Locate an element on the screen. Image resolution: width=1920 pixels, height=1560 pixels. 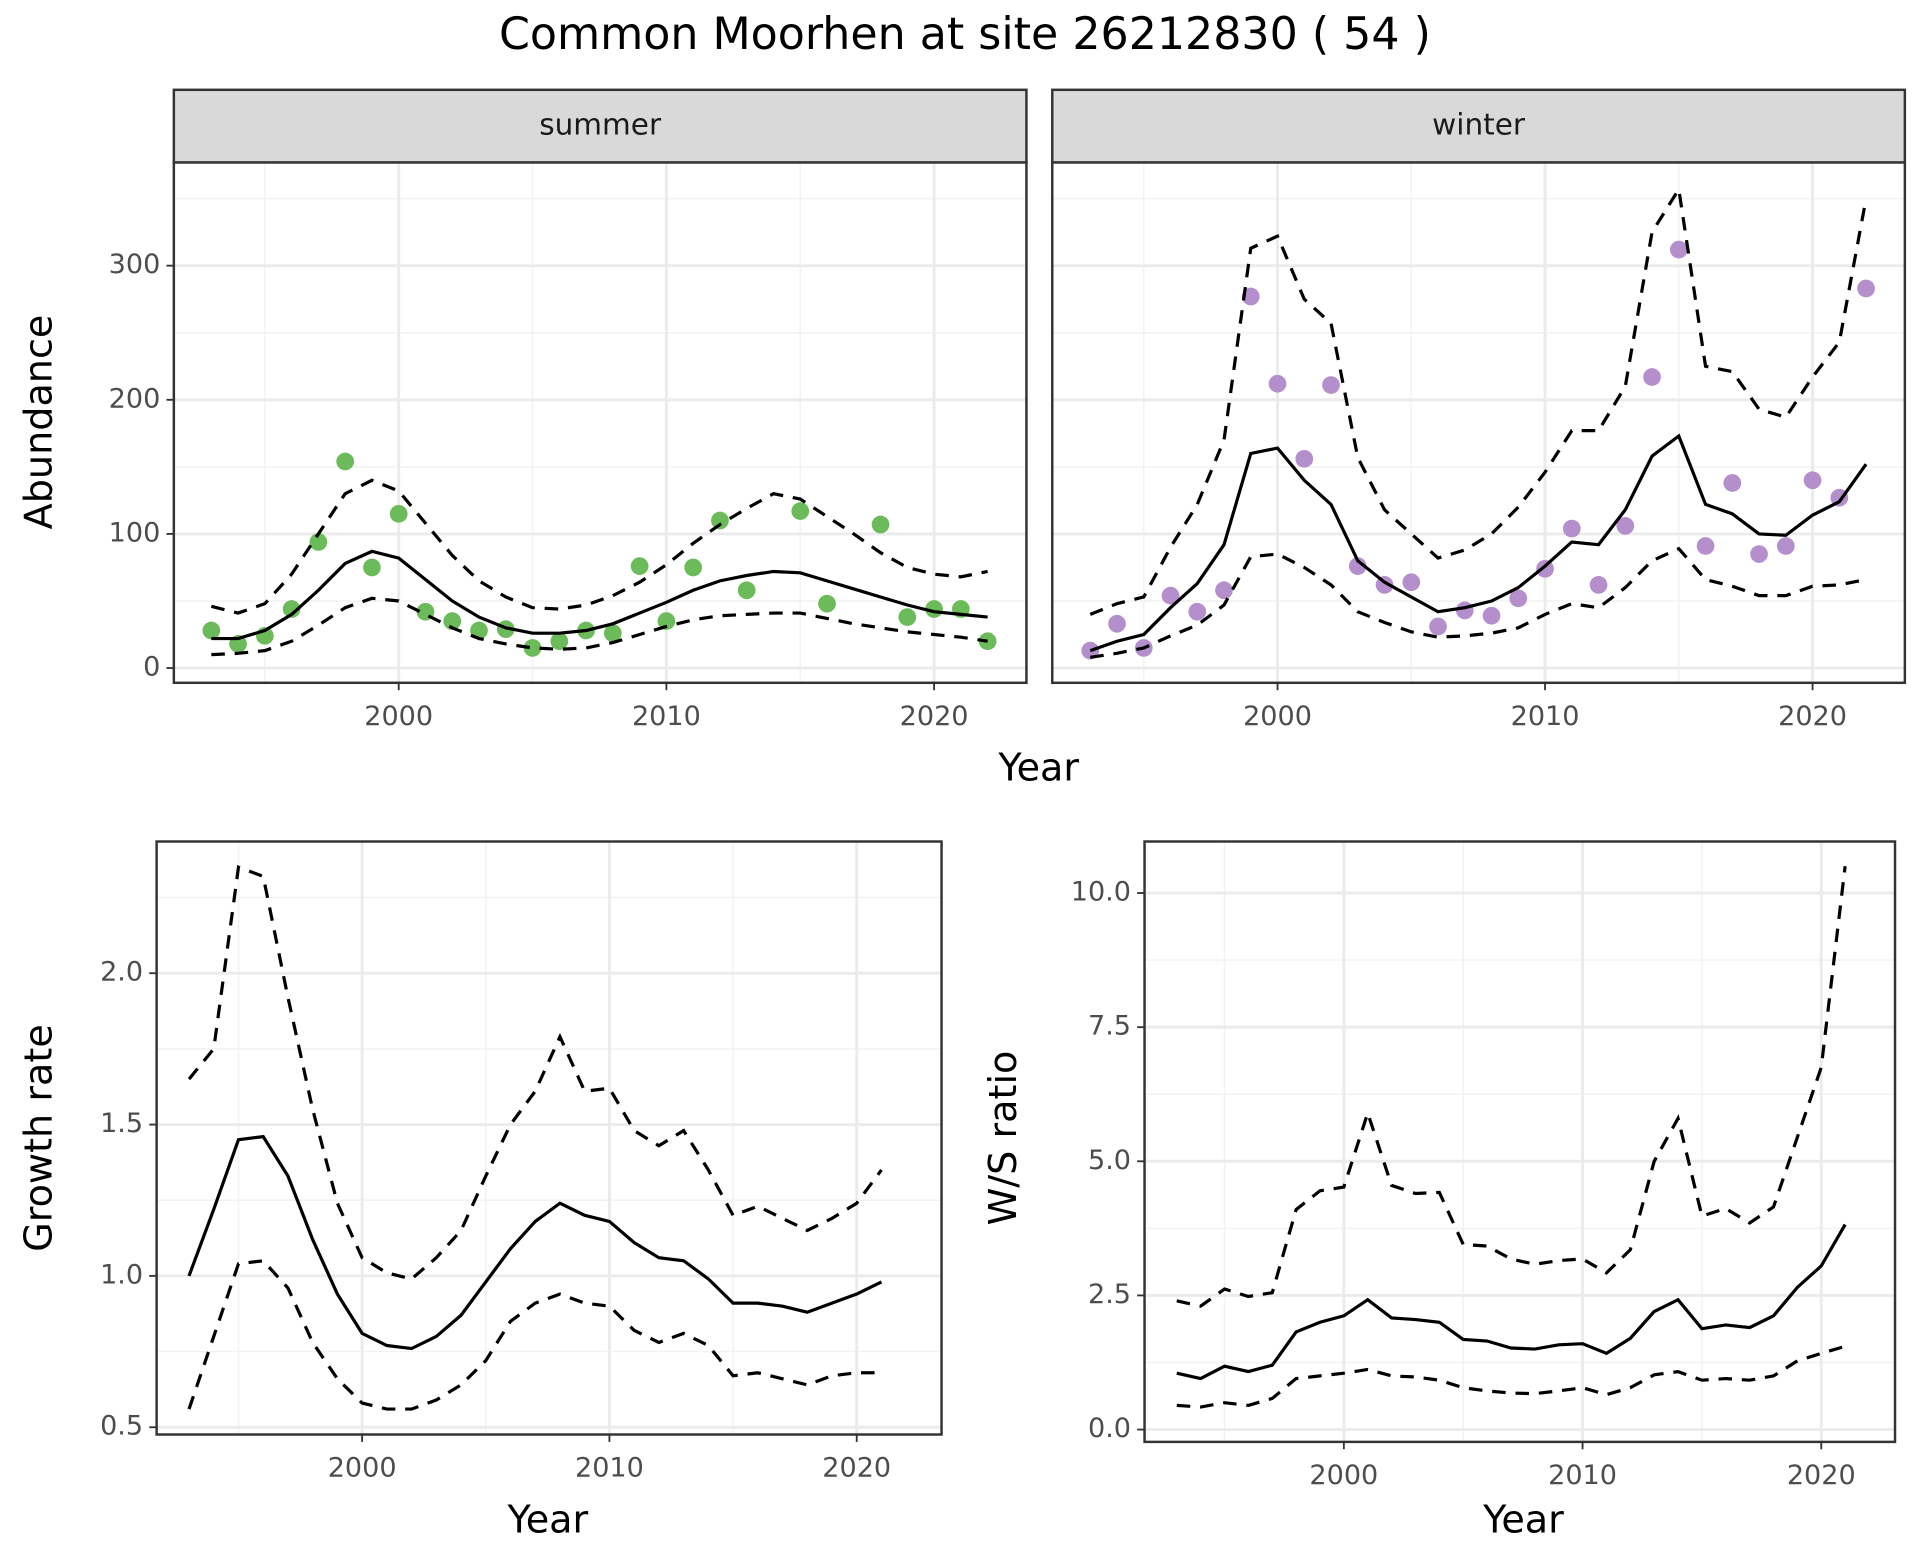
y-axis-title: Abundance is located at coordinates (38, 422).